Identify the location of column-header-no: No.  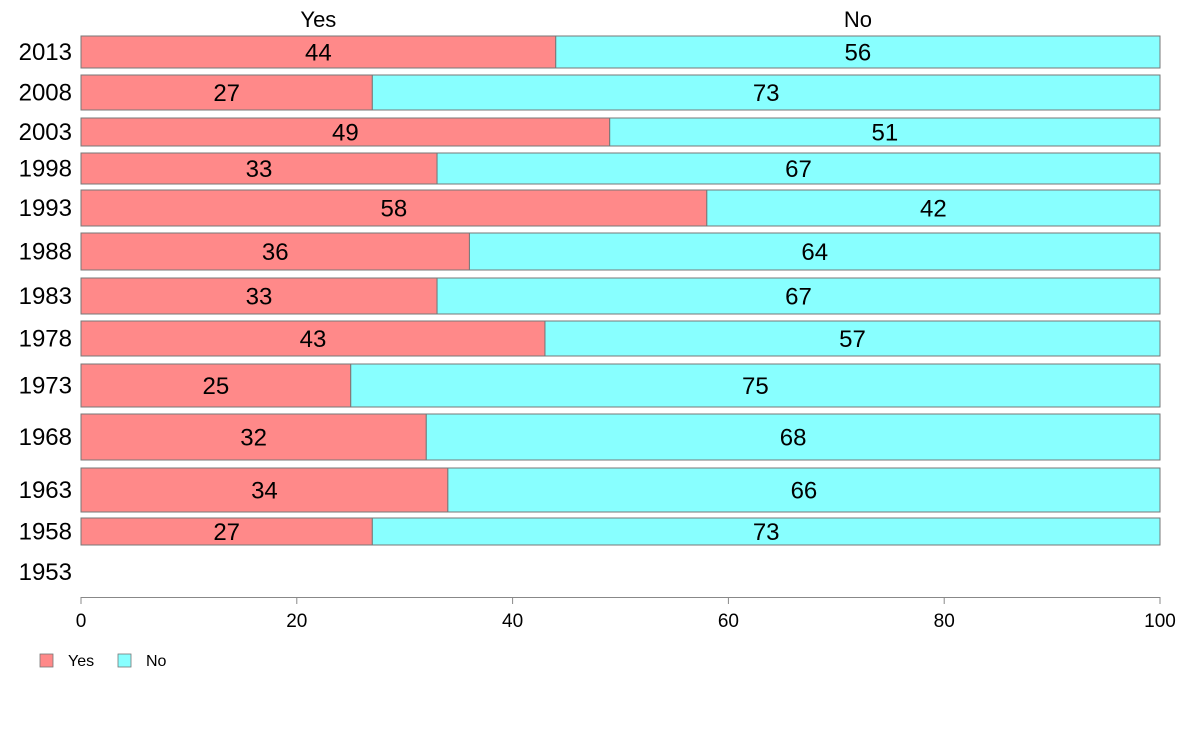
(858, 19).